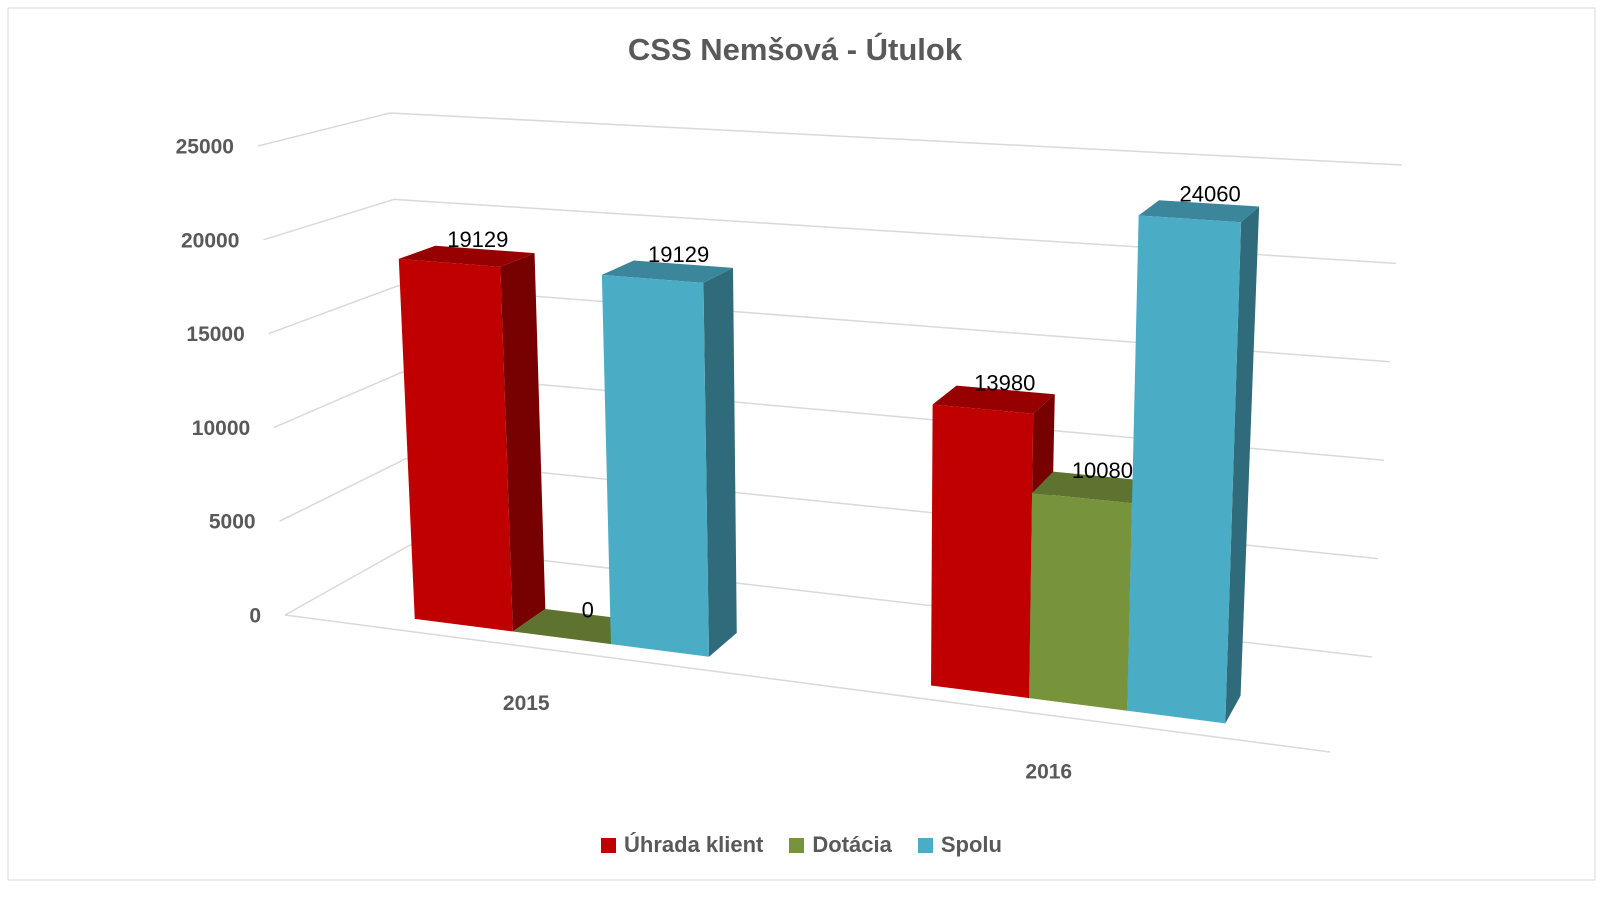 The width and height of the screenshot is (1603, 899). What do you see at coordinates (588, 609) in the screenshot?
I see `value-label: 0` at bounding box center [588, 609].